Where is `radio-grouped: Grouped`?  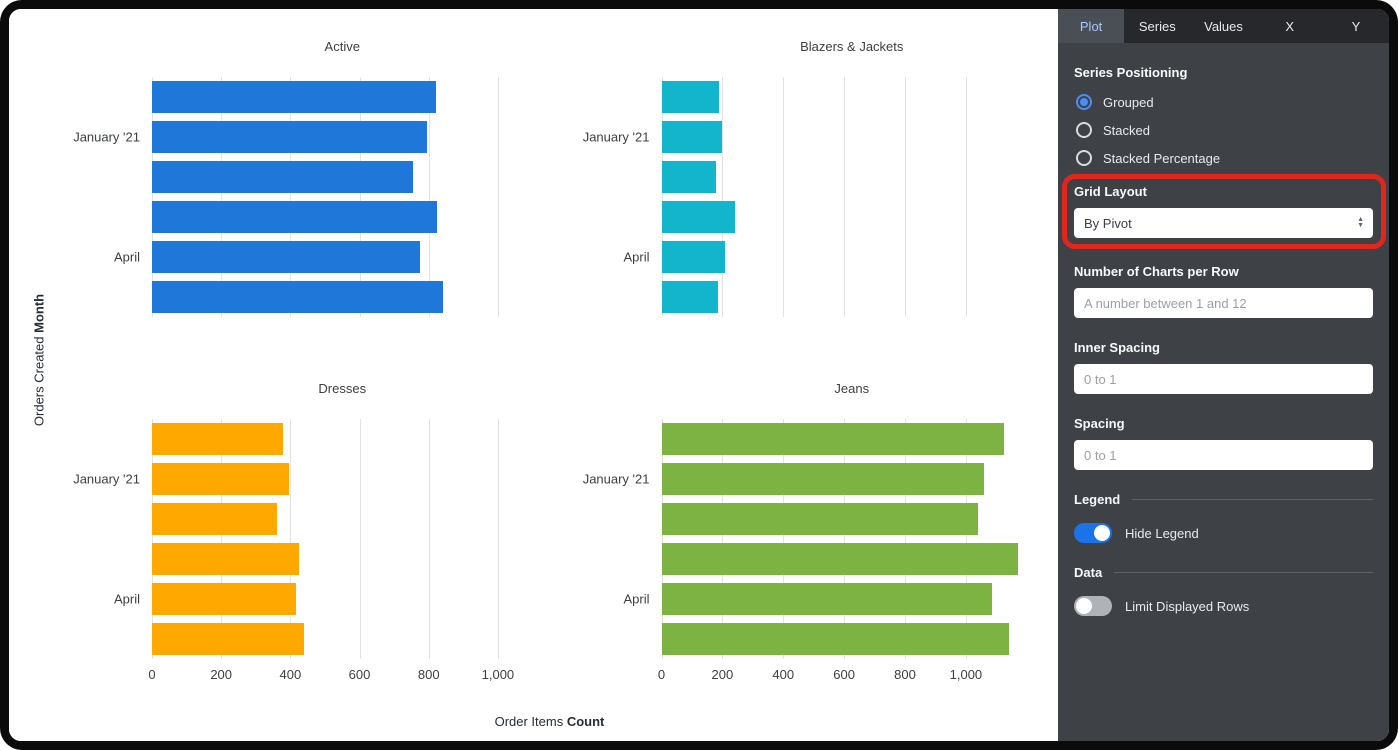
radio-grouped: Grouped is located at coordinates (1224, 102).